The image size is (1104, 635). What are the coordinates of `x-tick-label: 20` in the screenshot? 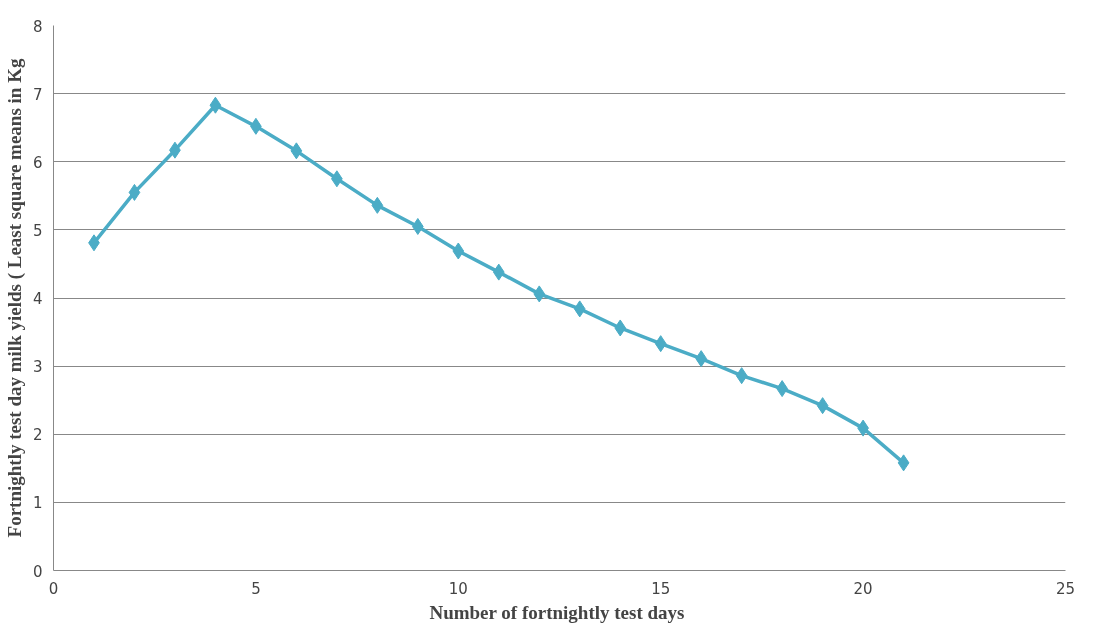 It's located at (863, 588).